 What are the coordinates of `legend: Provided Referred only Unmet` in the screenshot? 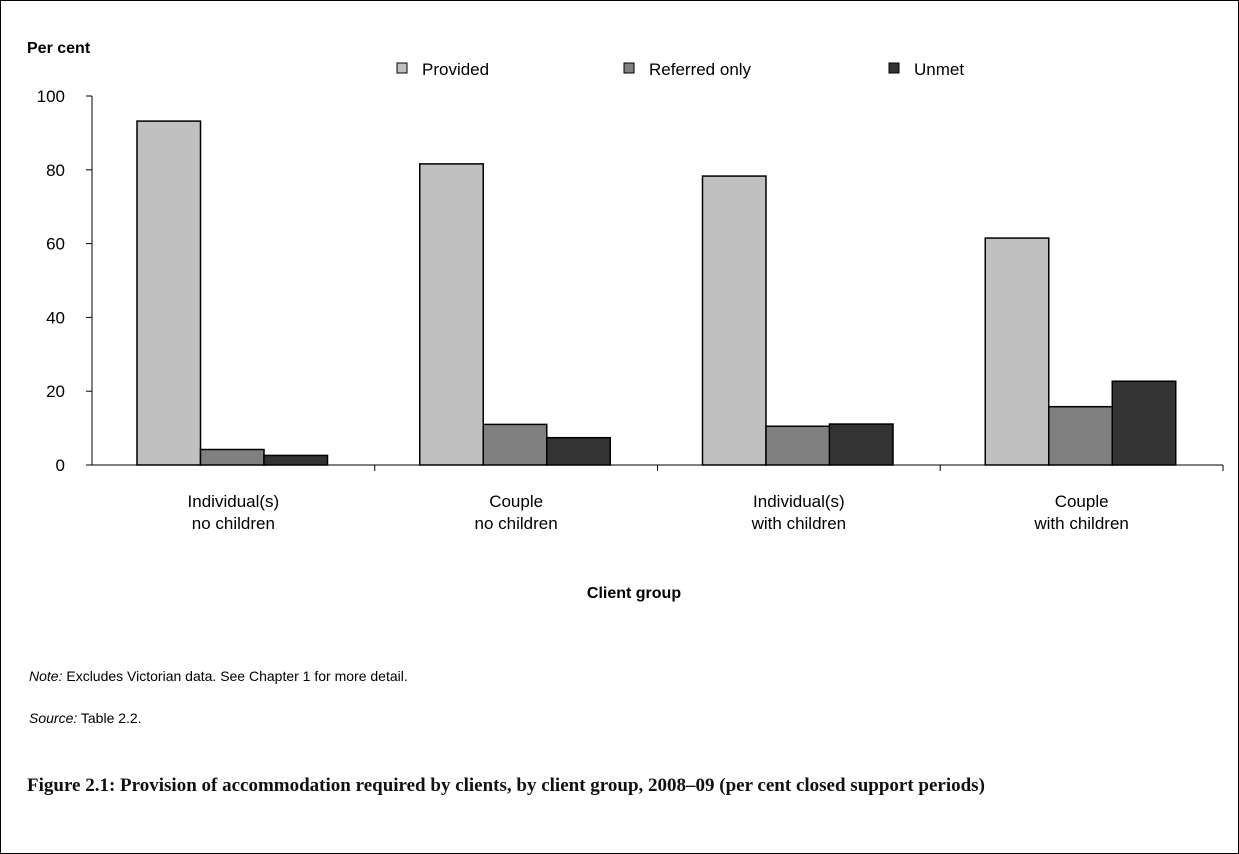 It's located at (680, 69).